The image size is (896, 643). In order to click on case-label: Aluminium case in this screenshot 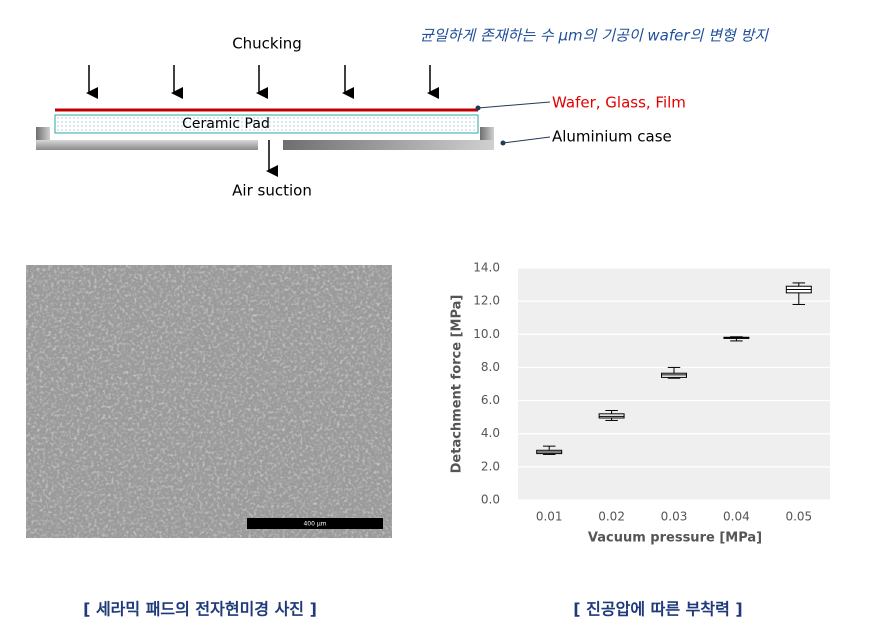, I will do `click(612, 137)`.